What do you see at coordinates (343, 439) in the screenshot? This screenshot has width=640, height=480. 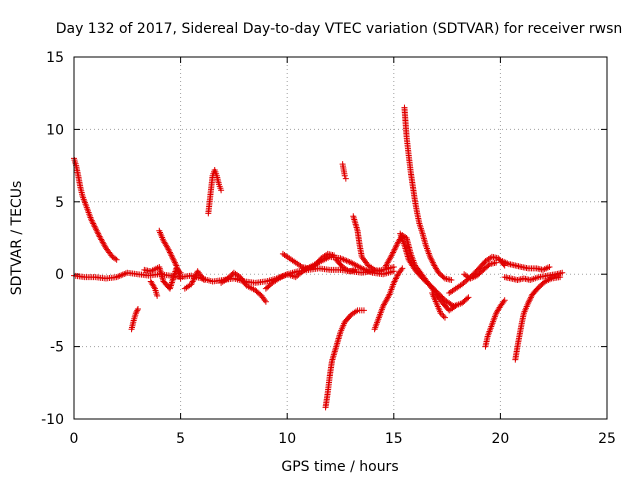 I see `x-tick-labels: 0 5 10 15 20 25` at bounding box center [343, 439].